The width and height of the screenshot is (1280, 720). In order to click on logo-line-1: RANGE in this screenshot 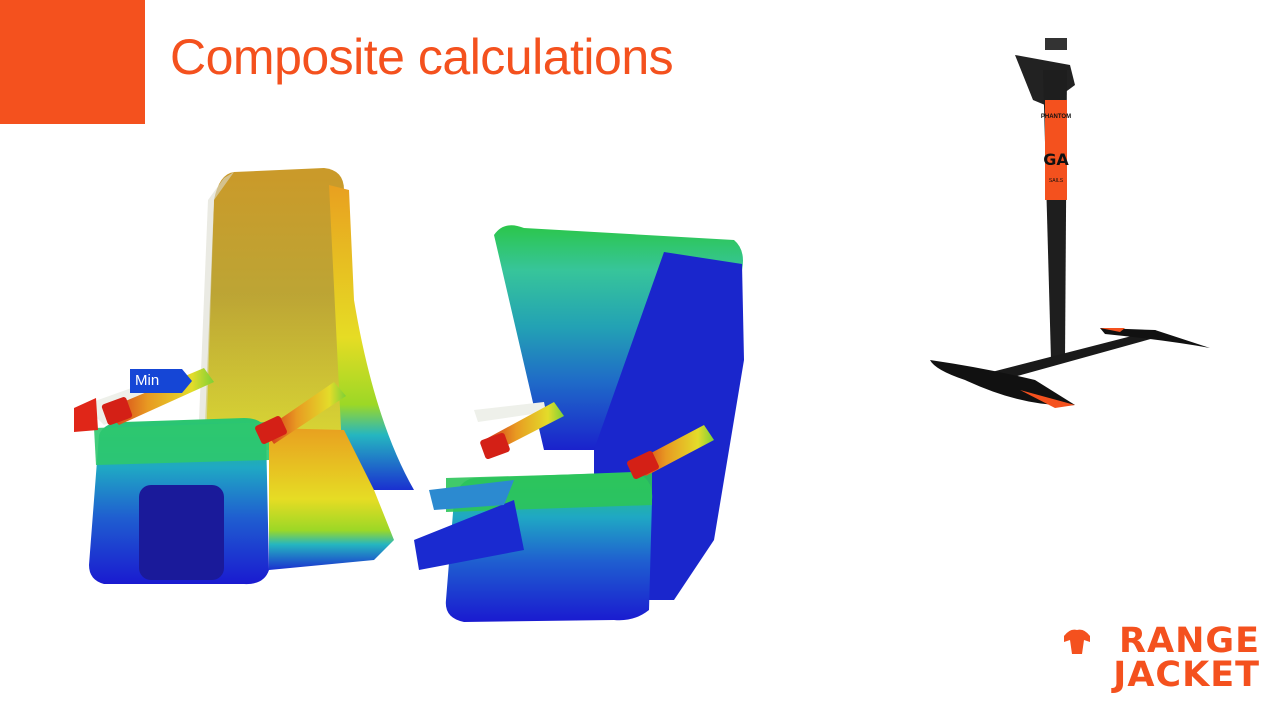, I will do `click(1189, 641)`.